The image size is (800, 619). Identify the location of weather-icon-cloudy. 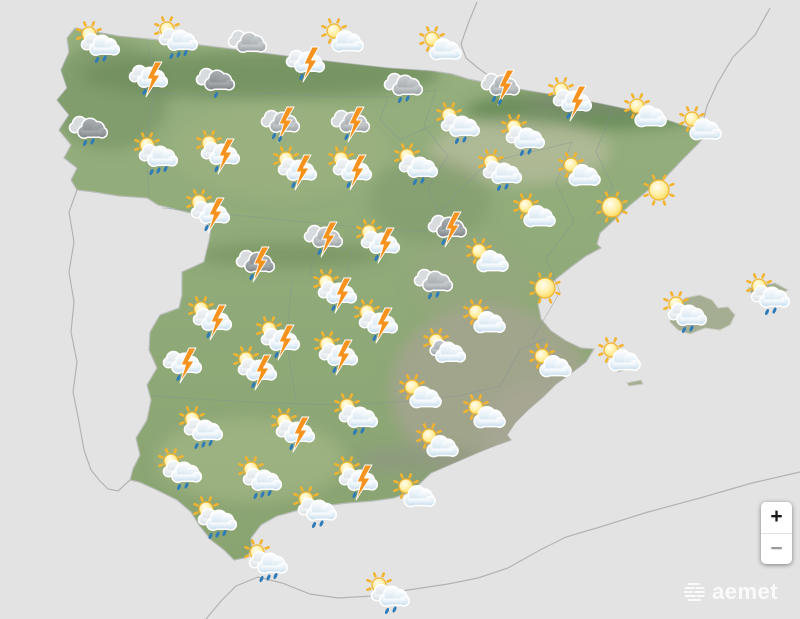
(247, 42).